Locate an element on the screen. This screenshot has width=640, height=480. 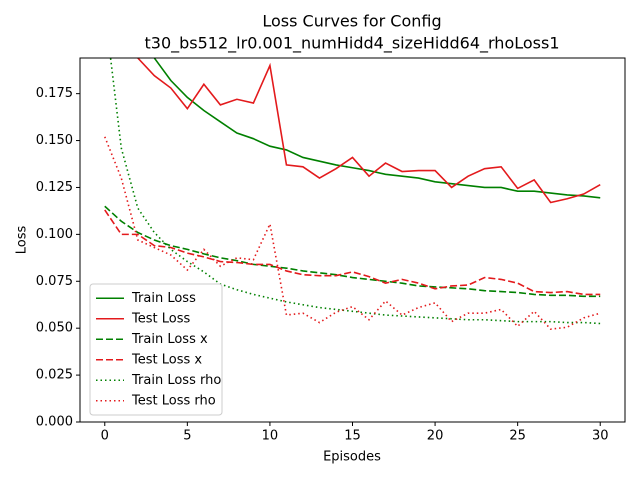
series-line is located at coordinates (352, 252).